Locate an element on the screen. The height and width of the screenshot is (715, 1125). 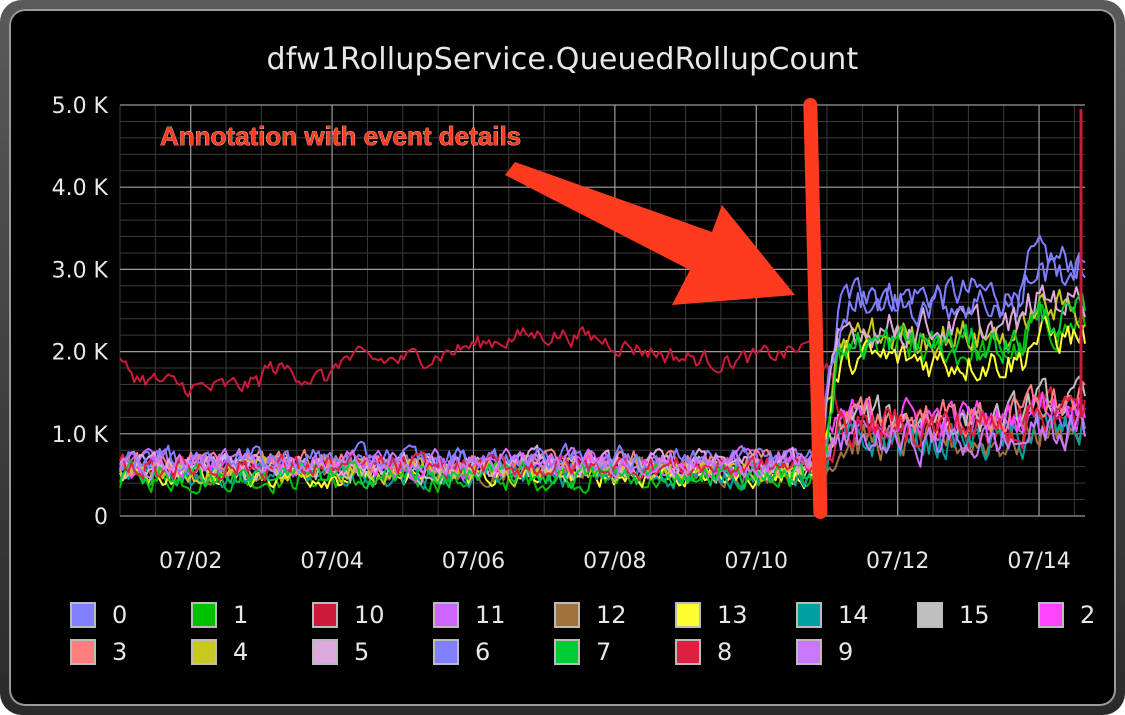
legend-label: 9 is located at coordinates (846, 652).